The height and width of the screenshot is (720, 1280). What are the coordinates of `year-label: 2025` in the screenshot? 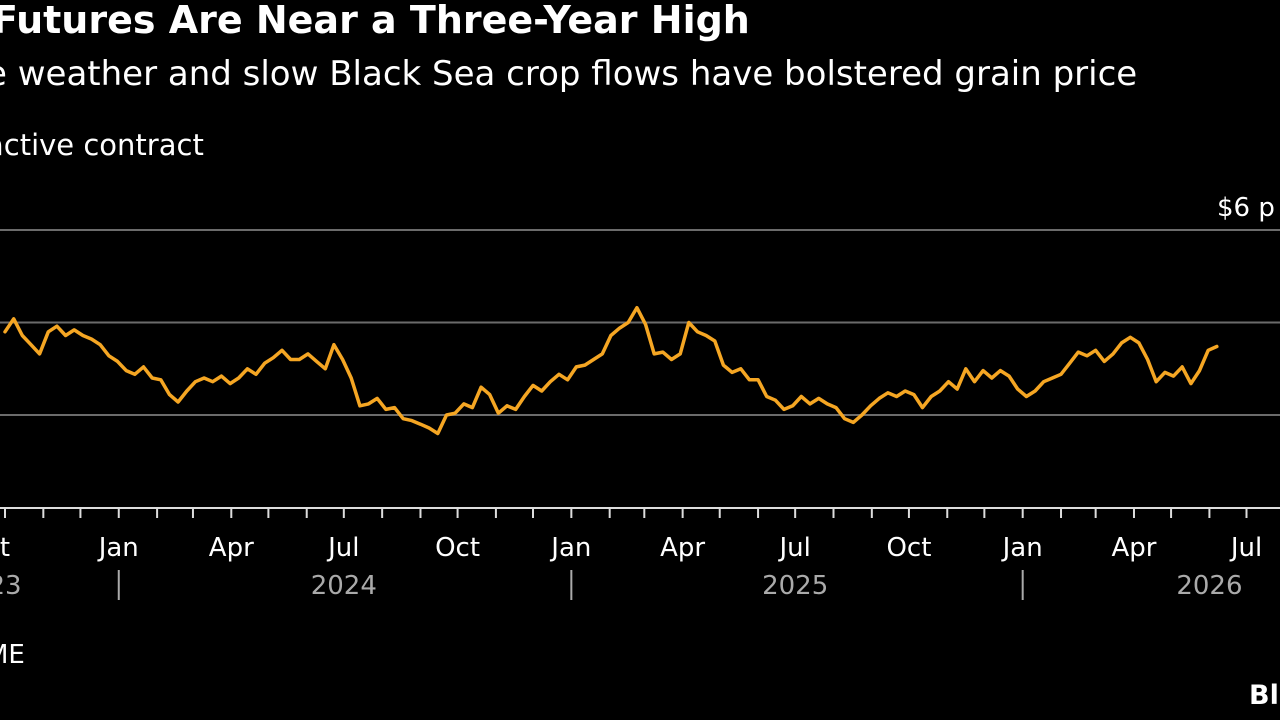 It's located at (795, 586).